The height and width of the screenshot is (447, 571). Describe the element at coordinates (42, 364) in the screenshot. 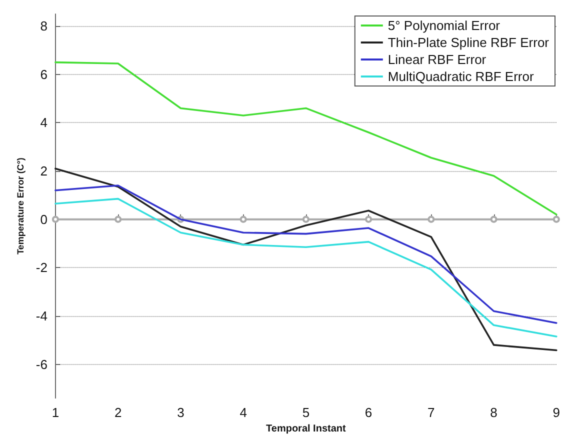

I see `y-tick-label: -6` at that location.